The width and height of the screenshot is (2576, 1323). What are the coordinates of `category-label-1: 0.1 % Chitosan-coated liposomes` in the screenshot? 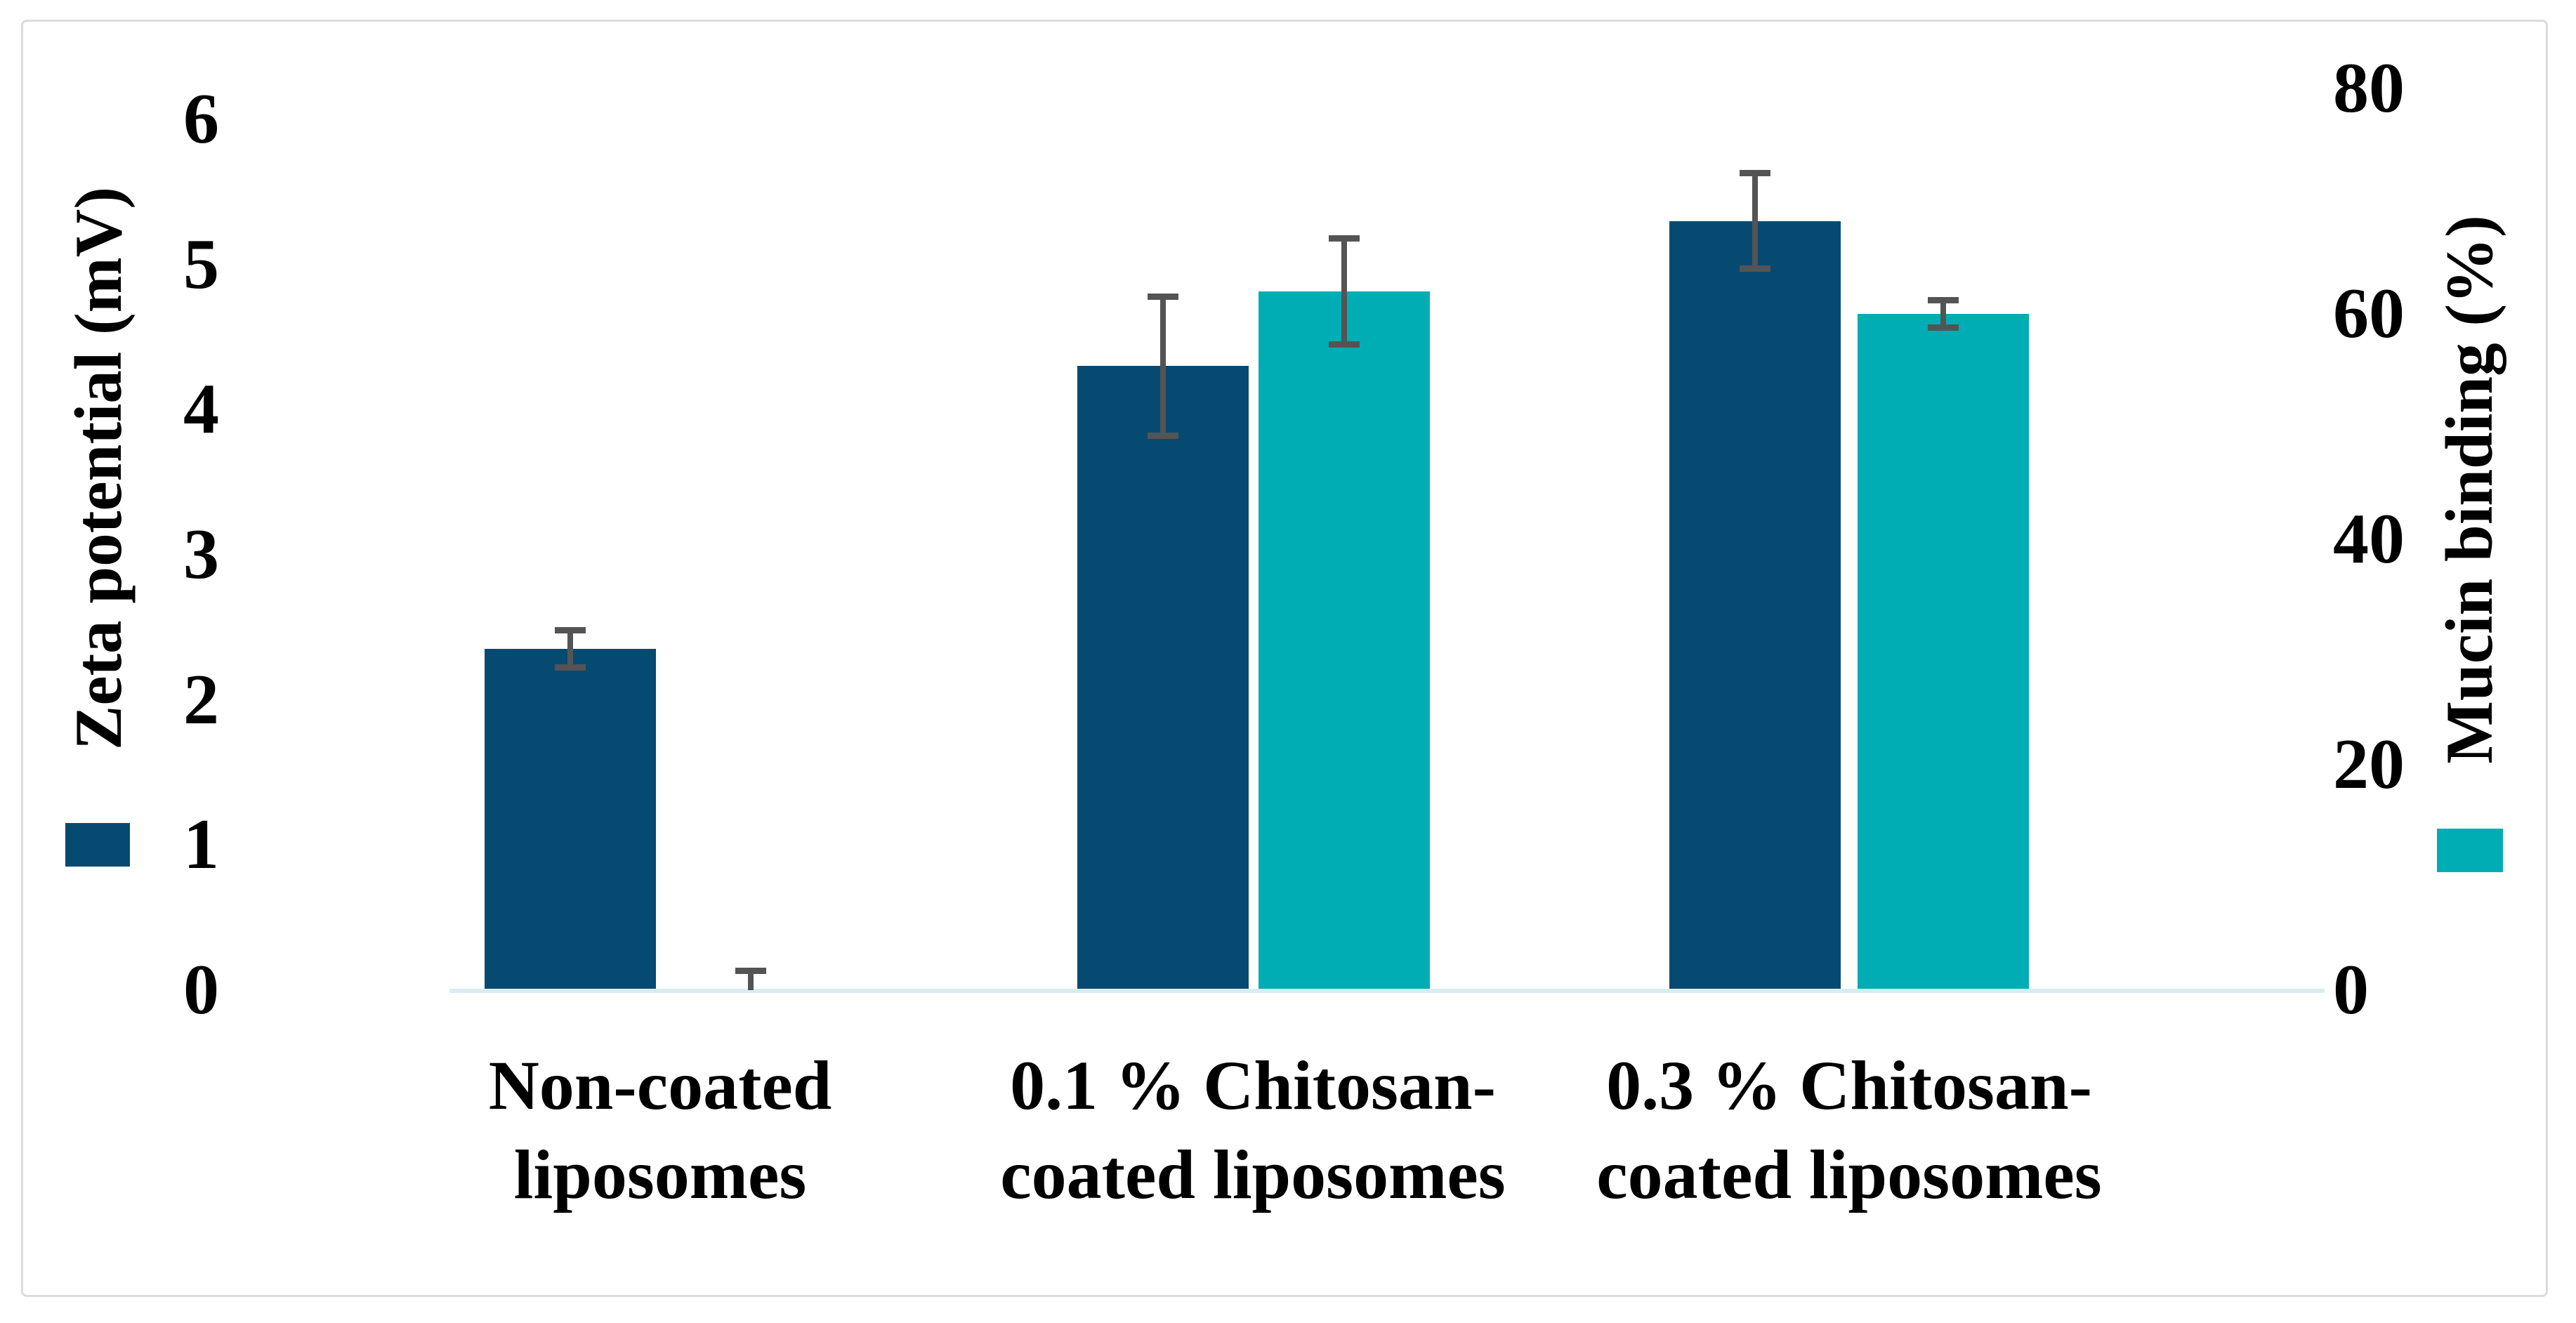 It's located at (1253, 1130).